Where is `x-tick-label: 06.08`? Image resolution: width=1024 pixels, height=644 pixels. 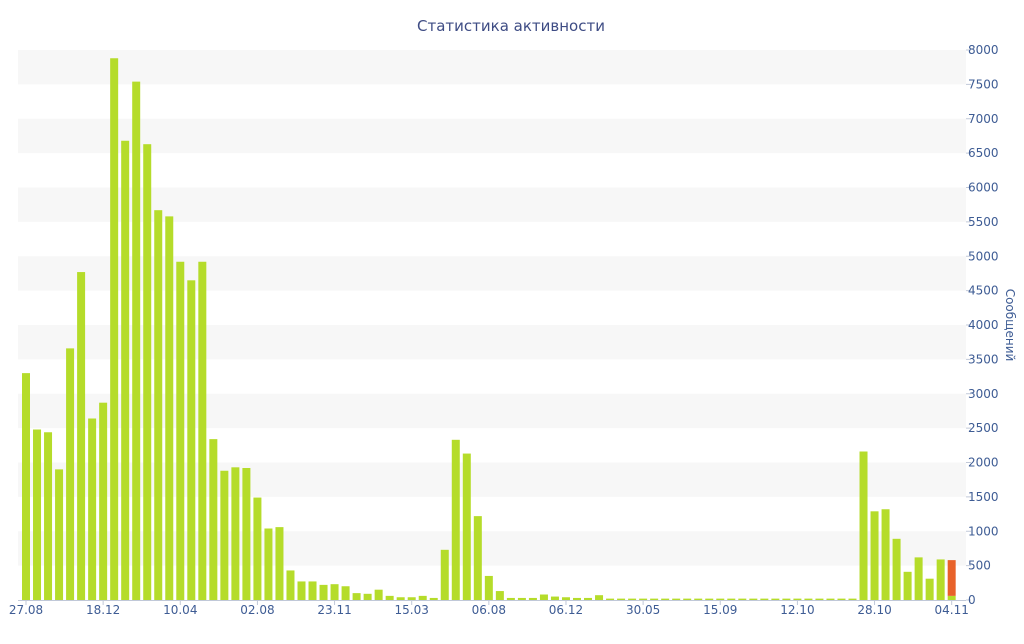
x-tick-label: 06.08 is located at coordinates (489, 610).